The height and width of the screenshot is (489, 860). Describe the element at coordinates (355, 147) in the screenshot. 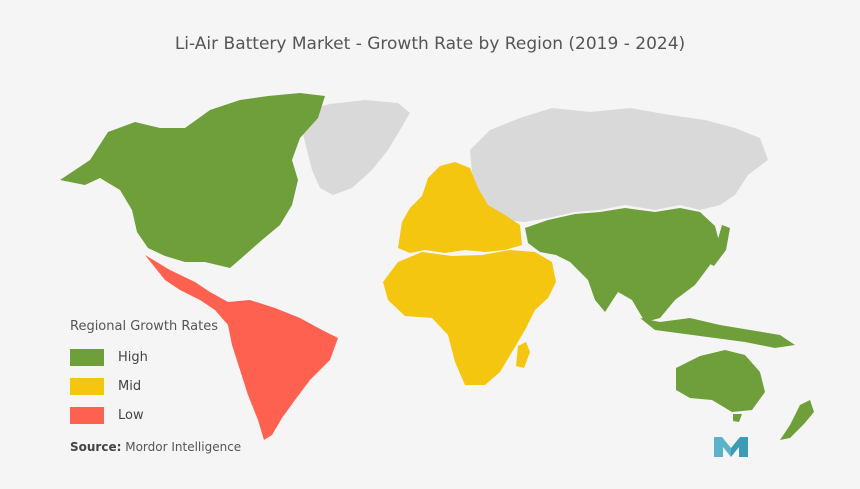

I see `region-greenland` at that location.